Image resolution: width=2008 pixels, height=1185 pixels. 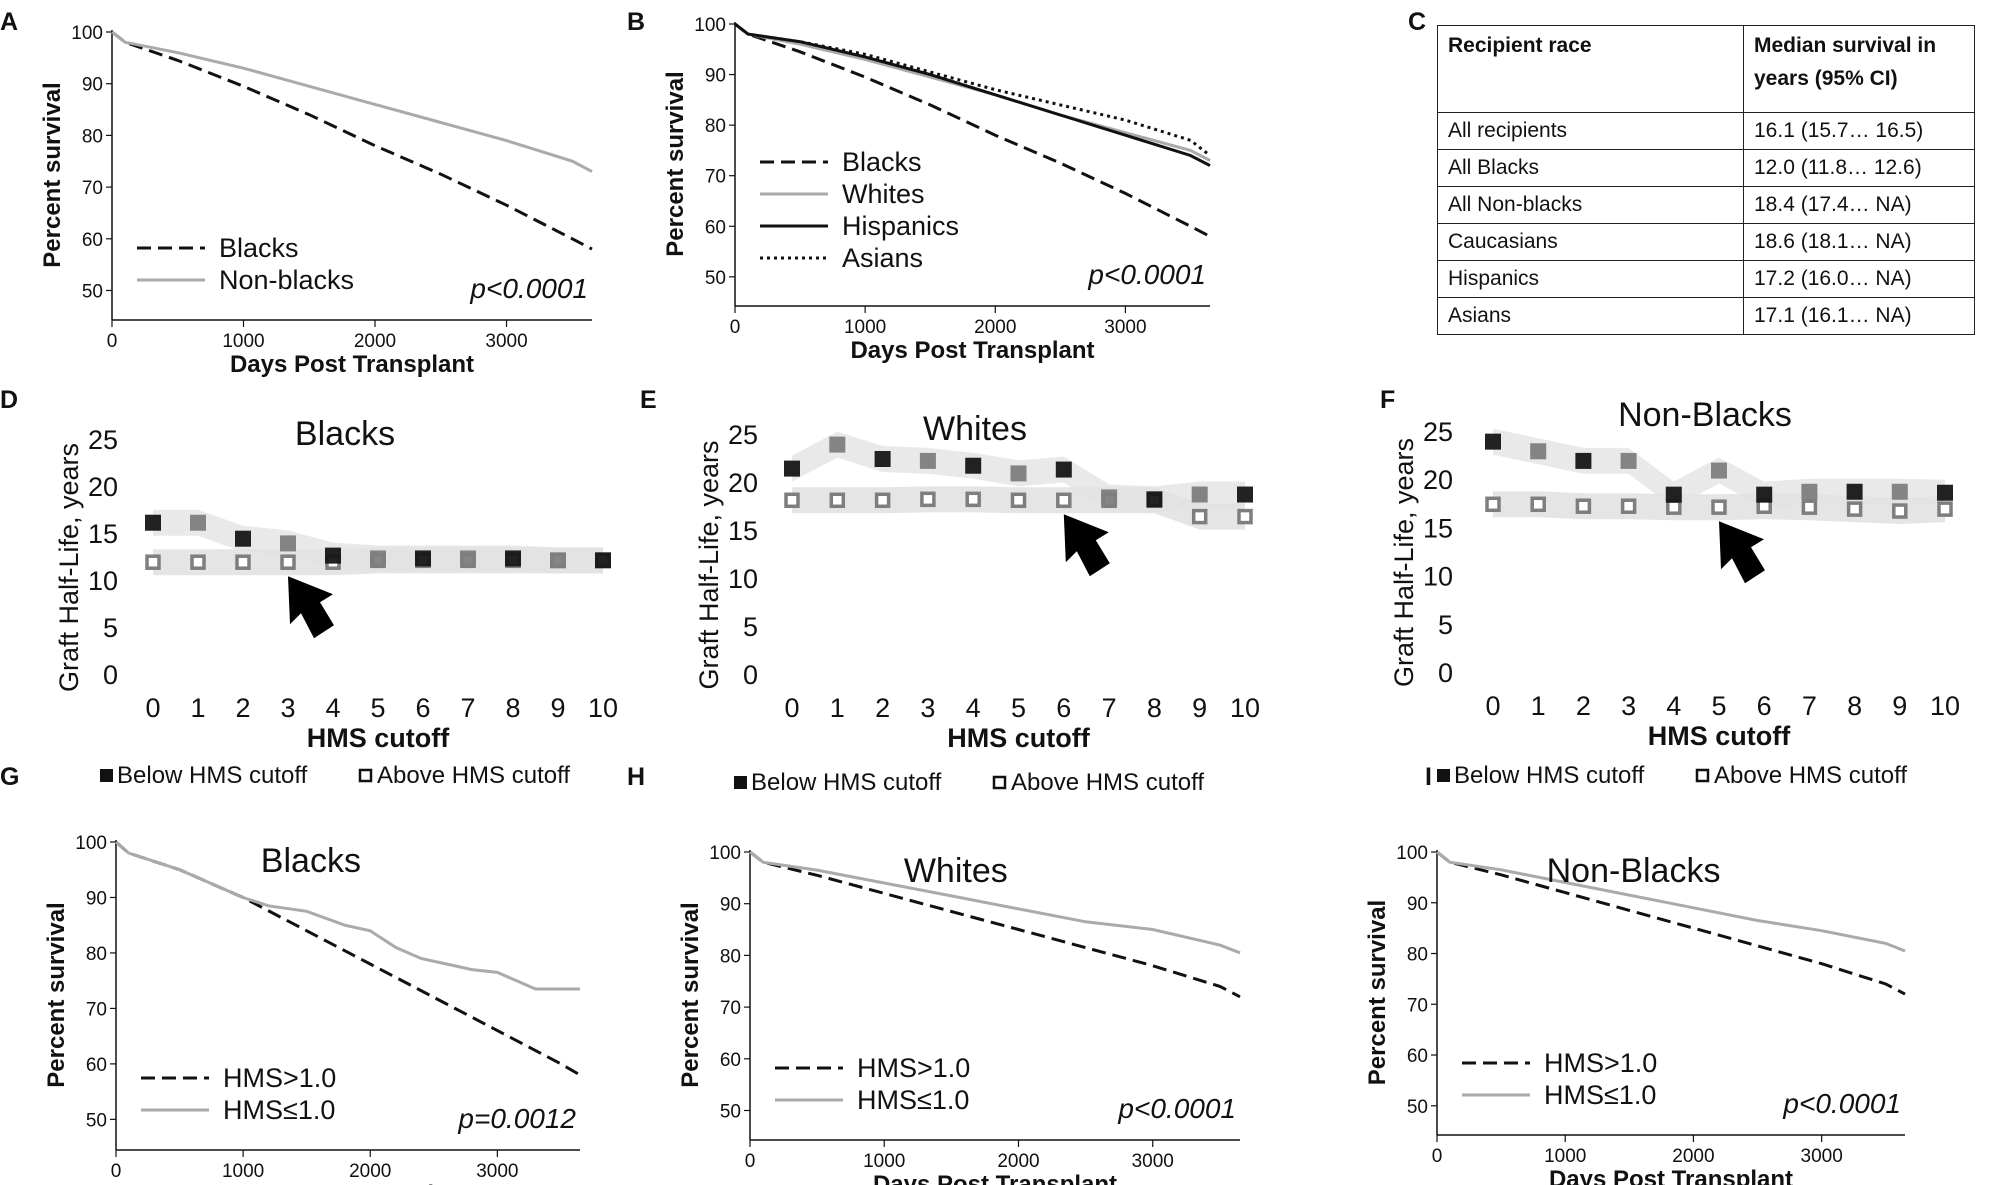 What do you see at coordinates (882, 162) in the screenshot?
I see `legend-label: Blacks` at bounding box center [882, 162].